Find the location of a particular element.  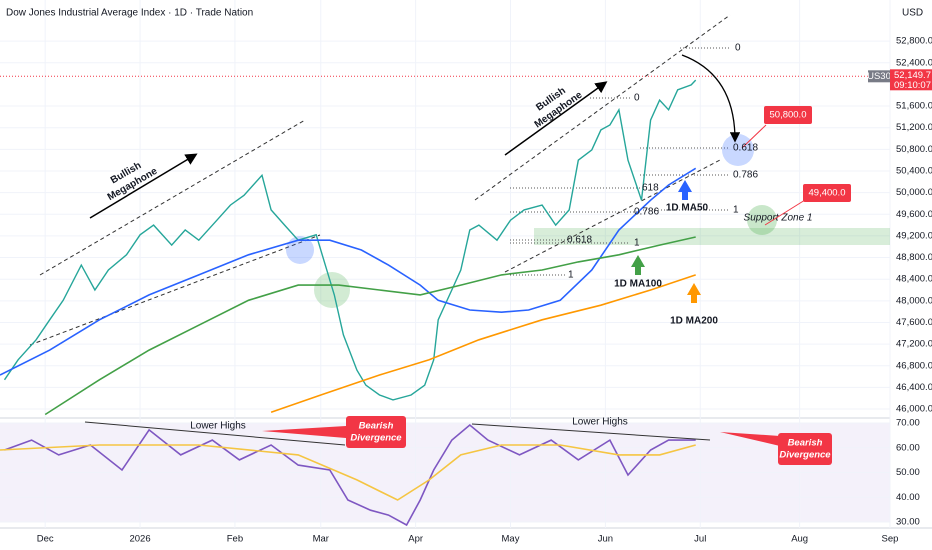

y-tick-label: 70.00 is located at coordinates (908, 422).